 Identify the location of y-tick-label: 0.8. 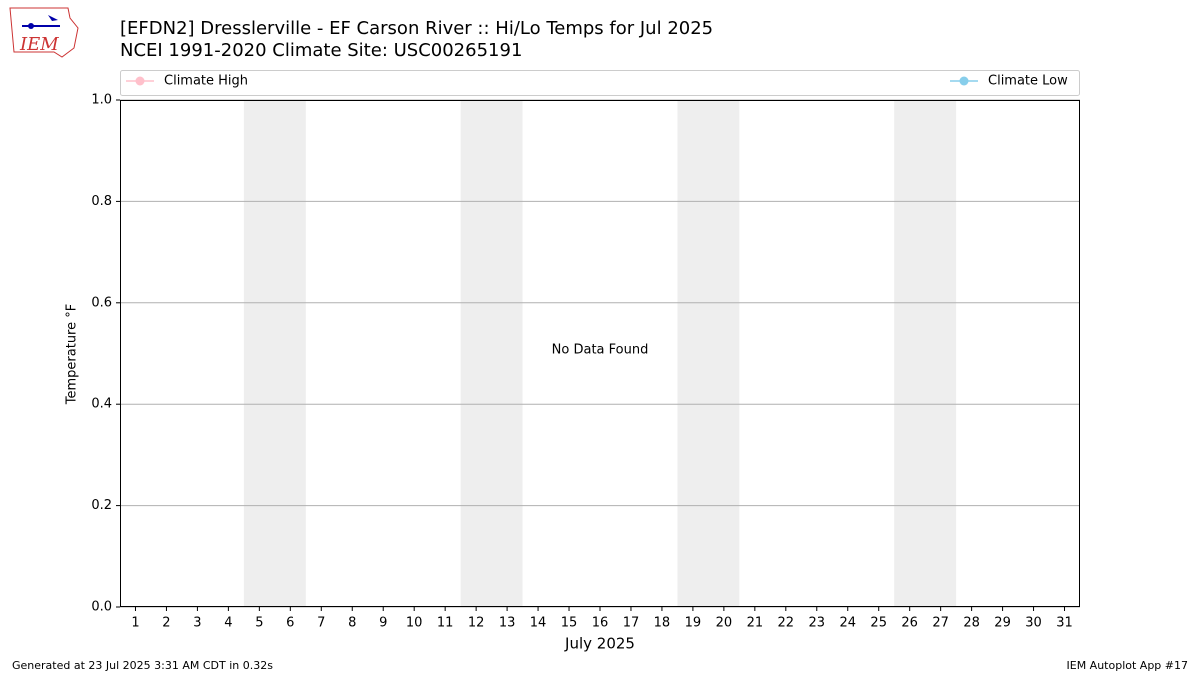
(101, 201).